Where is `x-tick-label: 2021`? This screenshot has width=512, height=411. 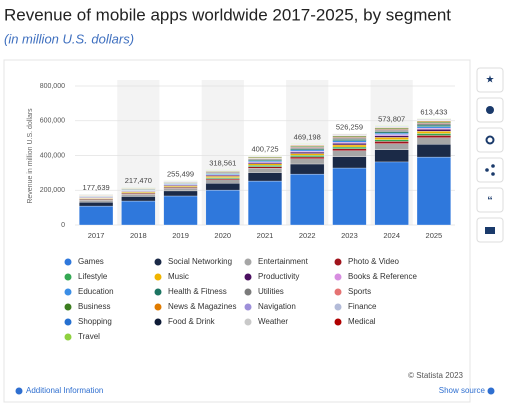 x-tick-label: 2021 is located at coordinates (265, 235).